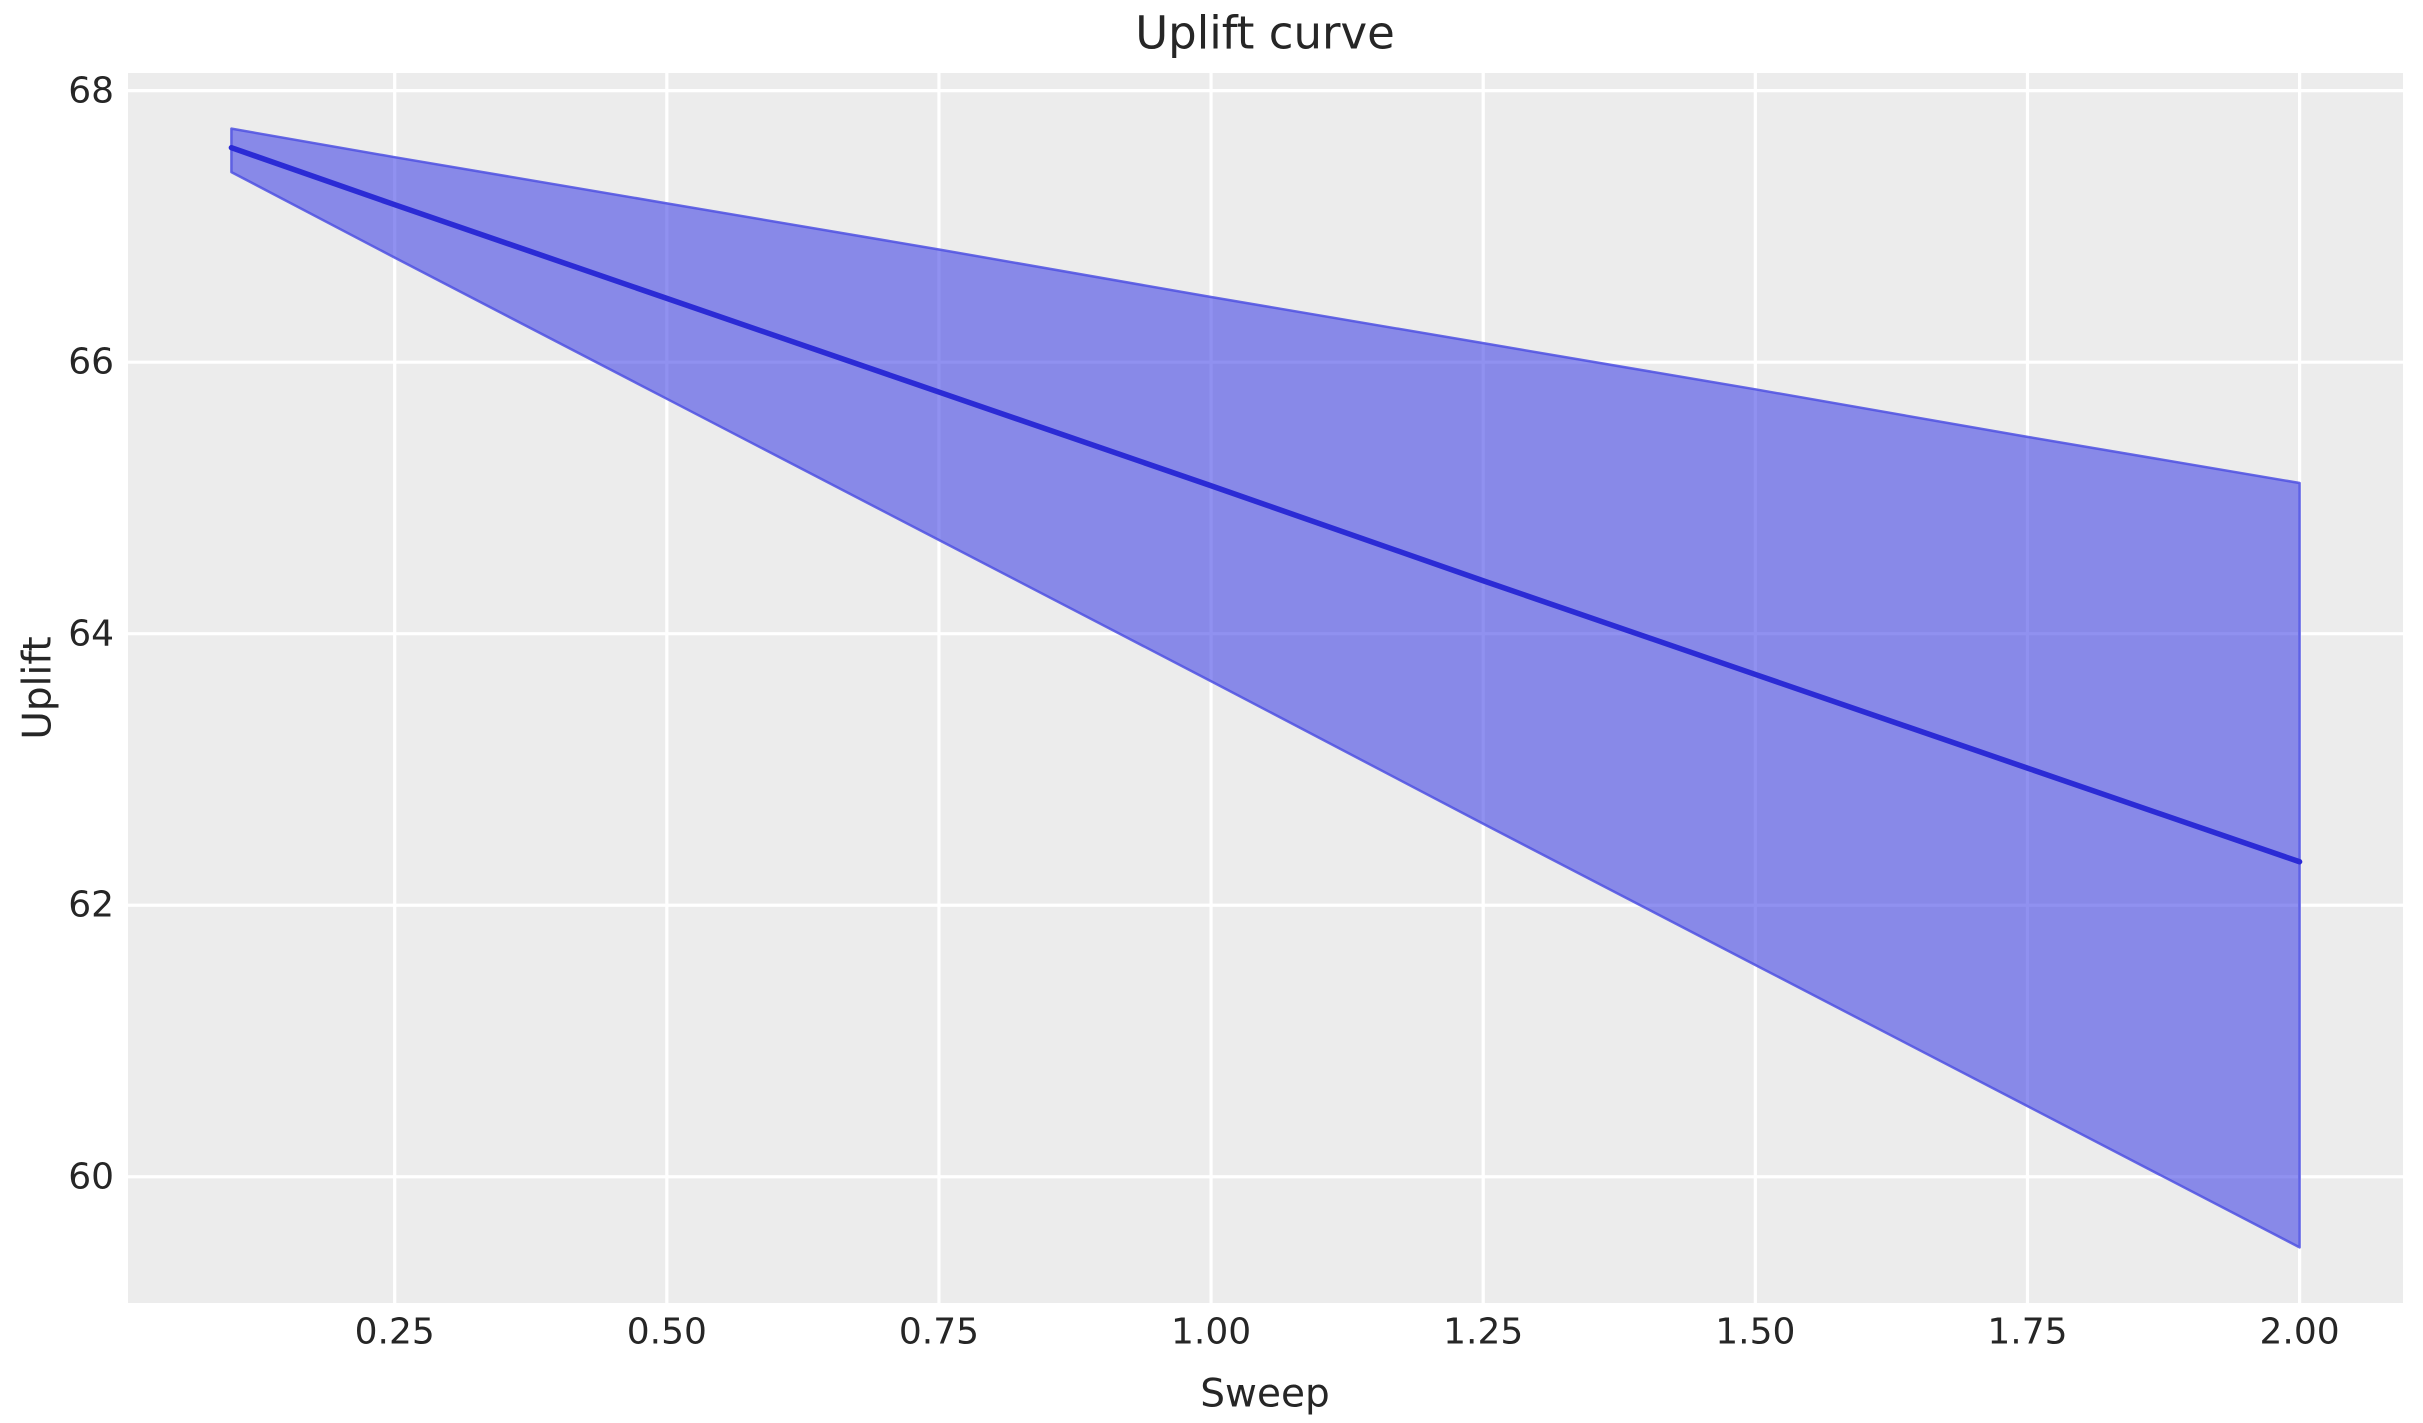 The height and width of the screenshot is (1423, 2423). I want to click on x-tick-label: 0.75, so click(939, 1332).